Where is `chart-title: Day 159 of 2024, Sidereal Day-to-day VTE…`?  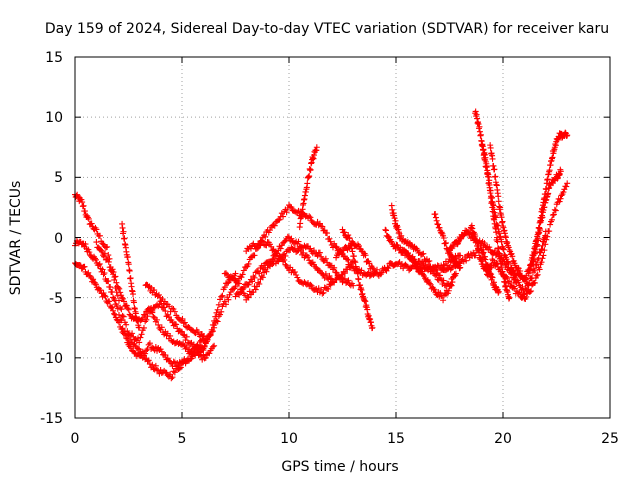 chart-title: Day 159 of 2024, Sidereal Day-to-day VTE… is located at coordinates (327, 29).